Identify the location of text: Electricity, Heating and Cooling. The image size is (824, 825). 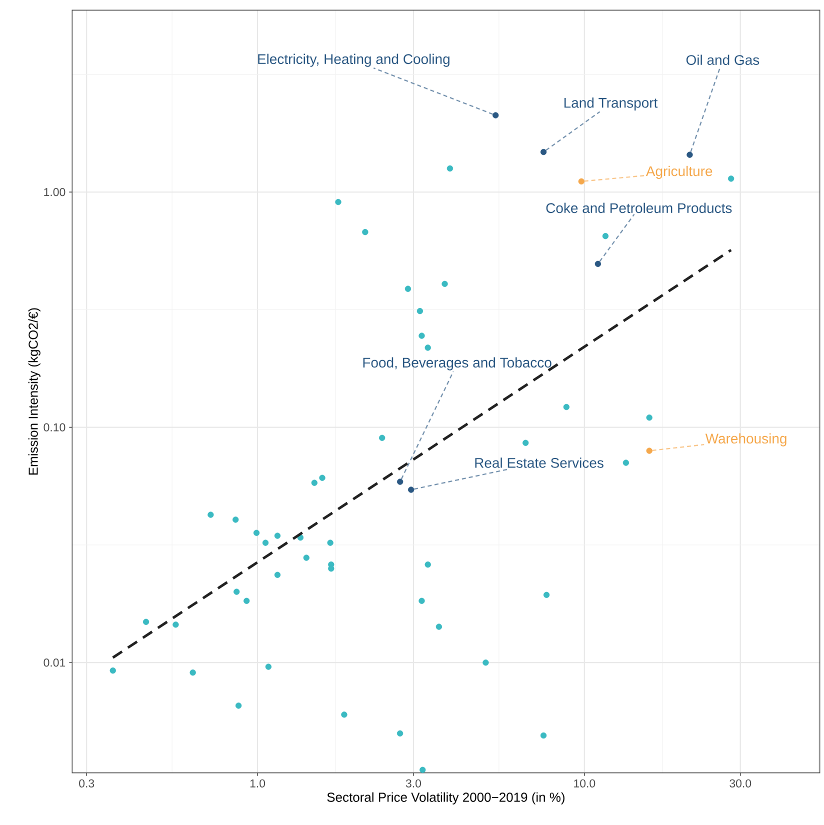
(354, 60).